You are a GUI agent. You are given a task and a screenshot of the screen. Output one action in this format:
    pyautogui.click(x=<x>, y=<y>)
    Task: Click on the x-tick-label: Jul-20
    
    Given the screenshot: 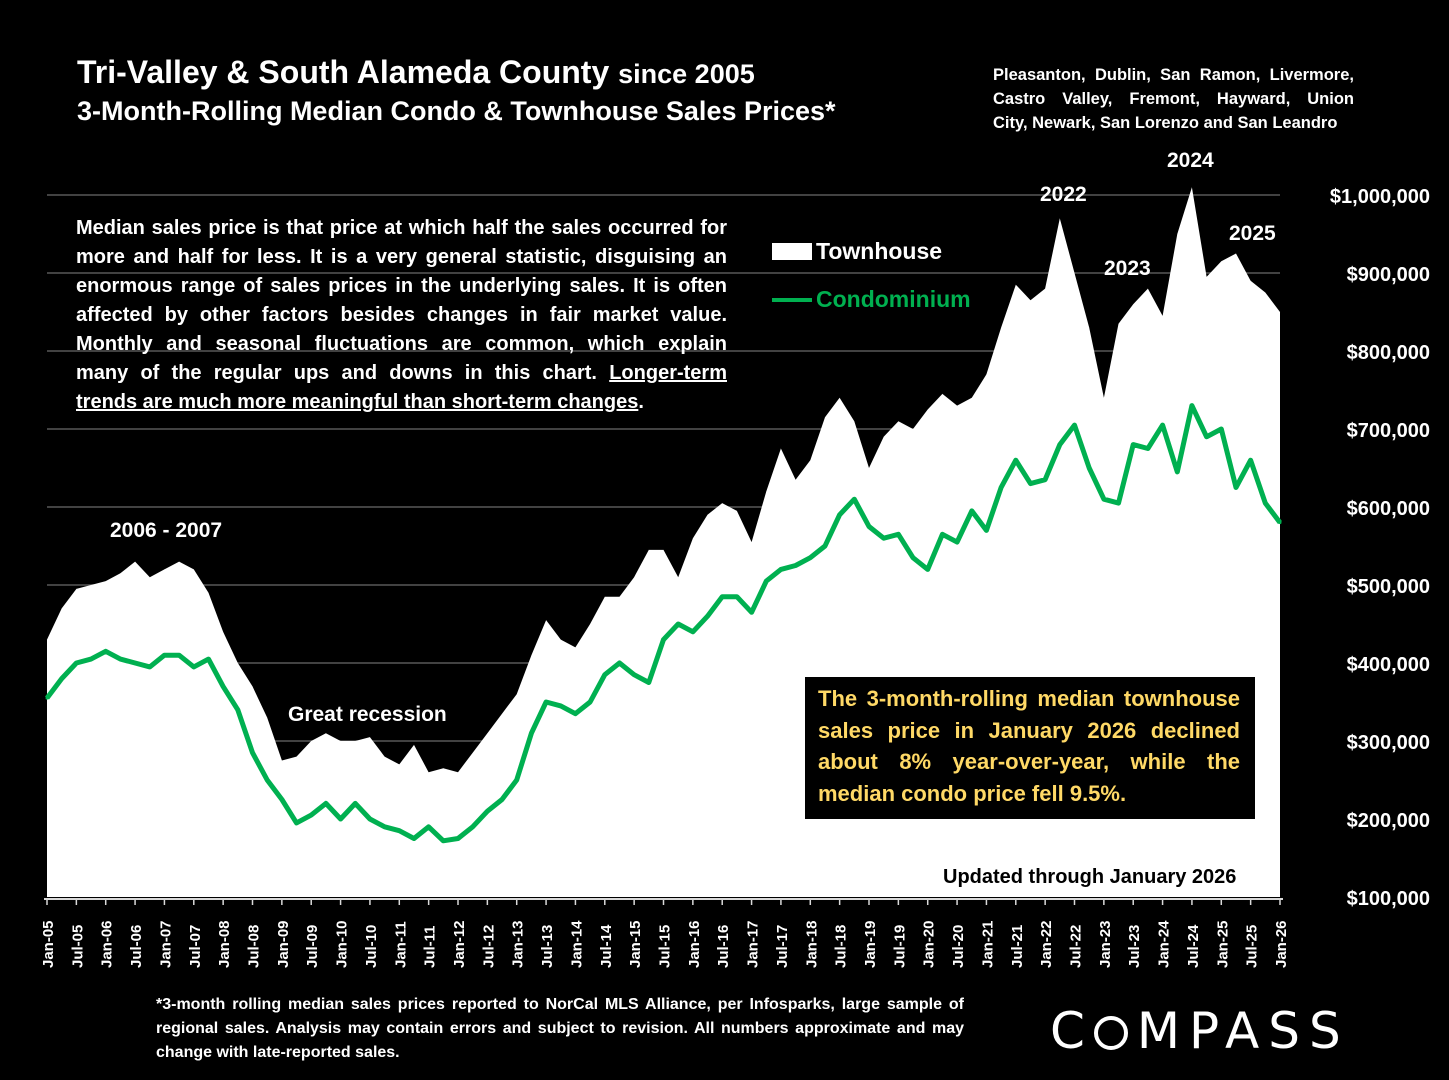 What is the action you would take?
    pyautogui.click(x=958, y=946)
    